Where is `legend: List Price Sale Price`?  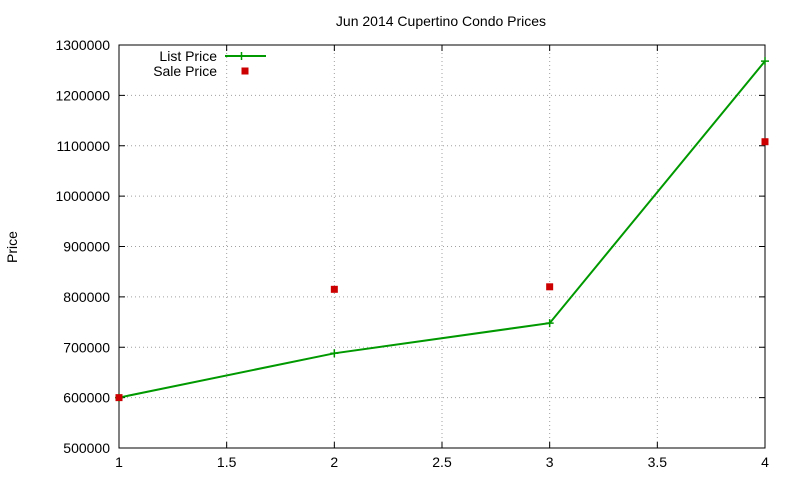 legend: List Price Sale Price is located at coordinates (209, 63).